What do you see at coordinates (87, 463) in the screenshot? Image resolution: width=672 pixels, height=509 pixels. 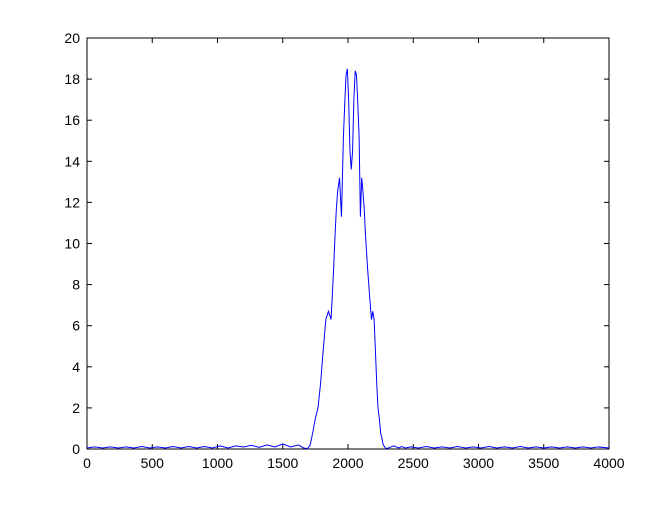 I see `x-tick-label: 0` at bounding box center [87, 463].